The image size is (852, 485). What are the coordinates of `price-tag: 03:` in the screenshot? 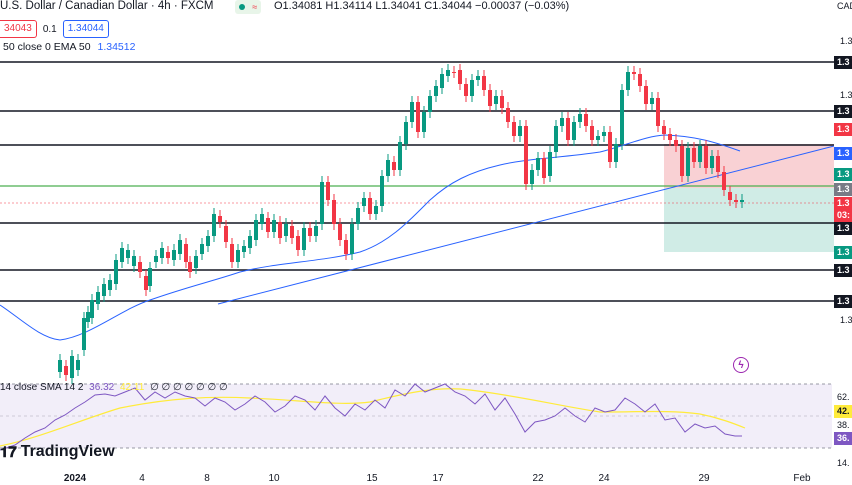 It's located at (843, 215).